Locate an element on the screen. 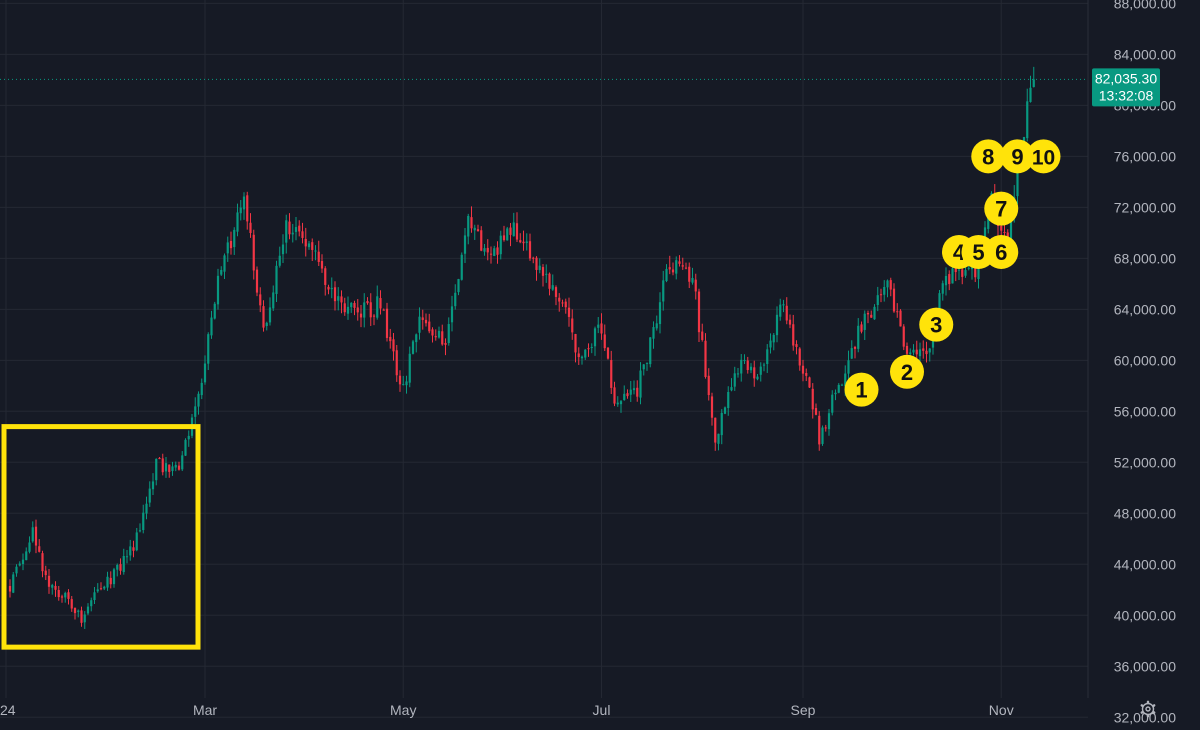 Image resolution: width=1200 pixels, height=730 pixels. marker-8: 8 is located at coordinates (988, 156).